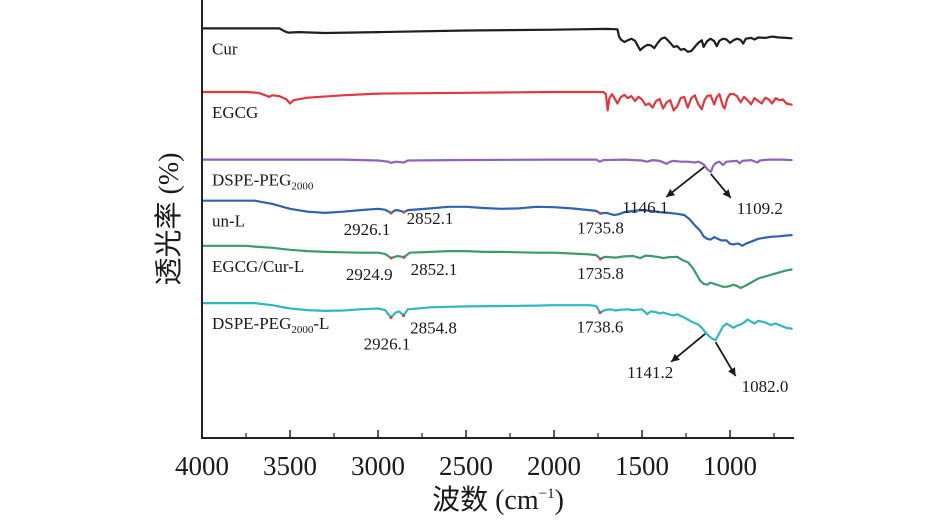  I want to click on peak-label: 1141.2, so click(650, 372).